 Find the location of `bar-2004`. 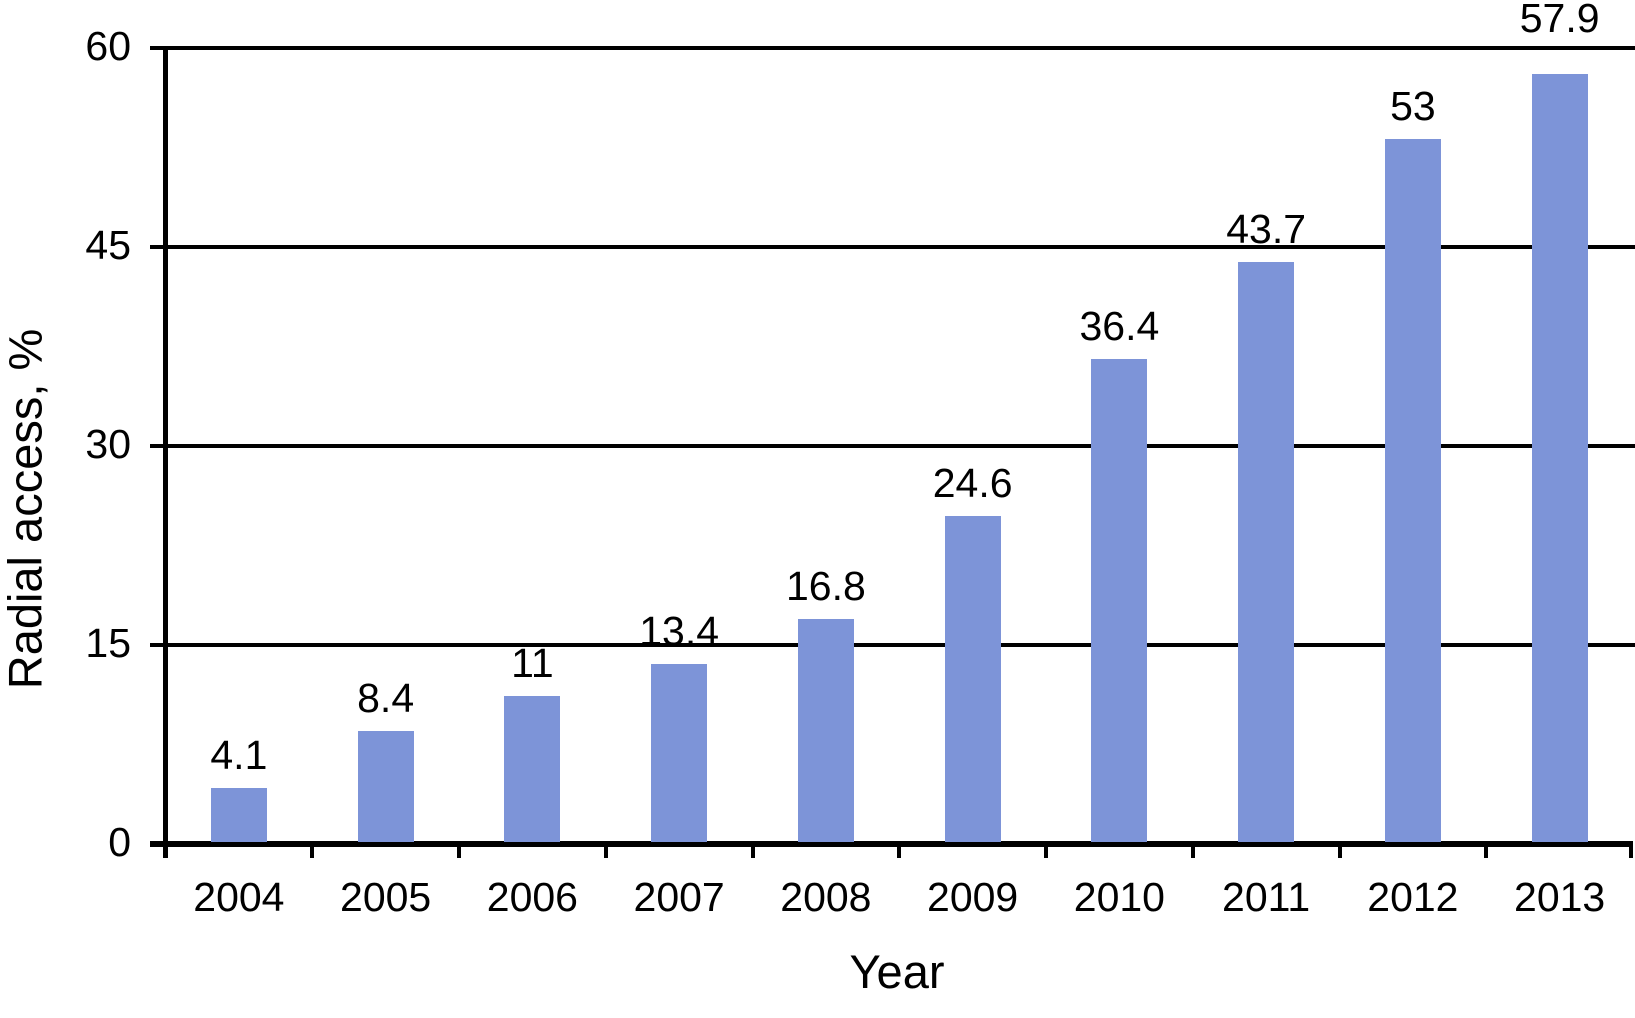

bar-2004 is located at coordinates (238, 814).